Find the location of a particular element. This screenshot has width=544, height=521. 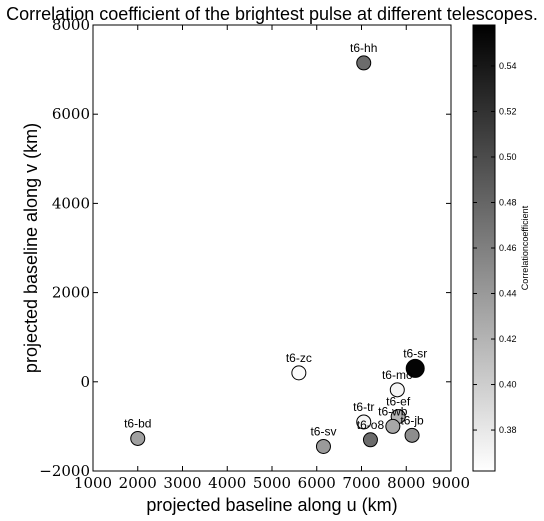

colorbar-tick-label: 0.40 is located at coordinates (508, 385).